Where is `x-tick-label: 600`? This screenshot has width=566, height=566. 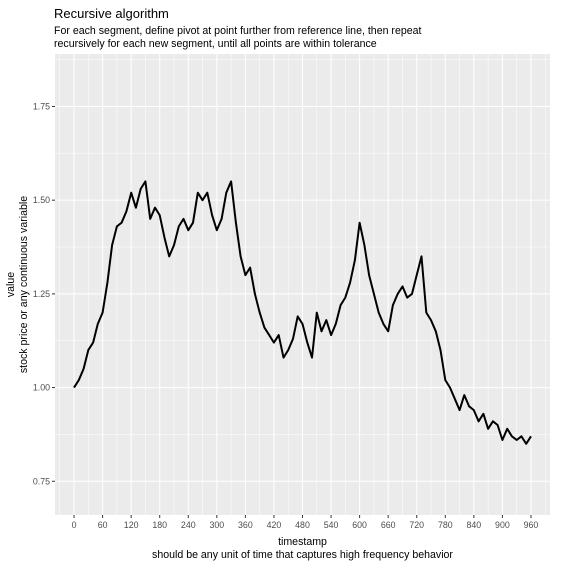 x-tick-label: 600 is located at coordinates (359, 525).